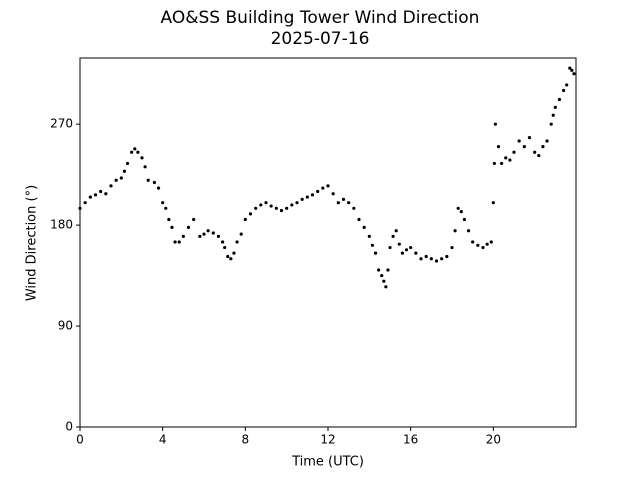 The image size is (640, 480). I want to click on x-tick-label: 0, so click(80, 440).